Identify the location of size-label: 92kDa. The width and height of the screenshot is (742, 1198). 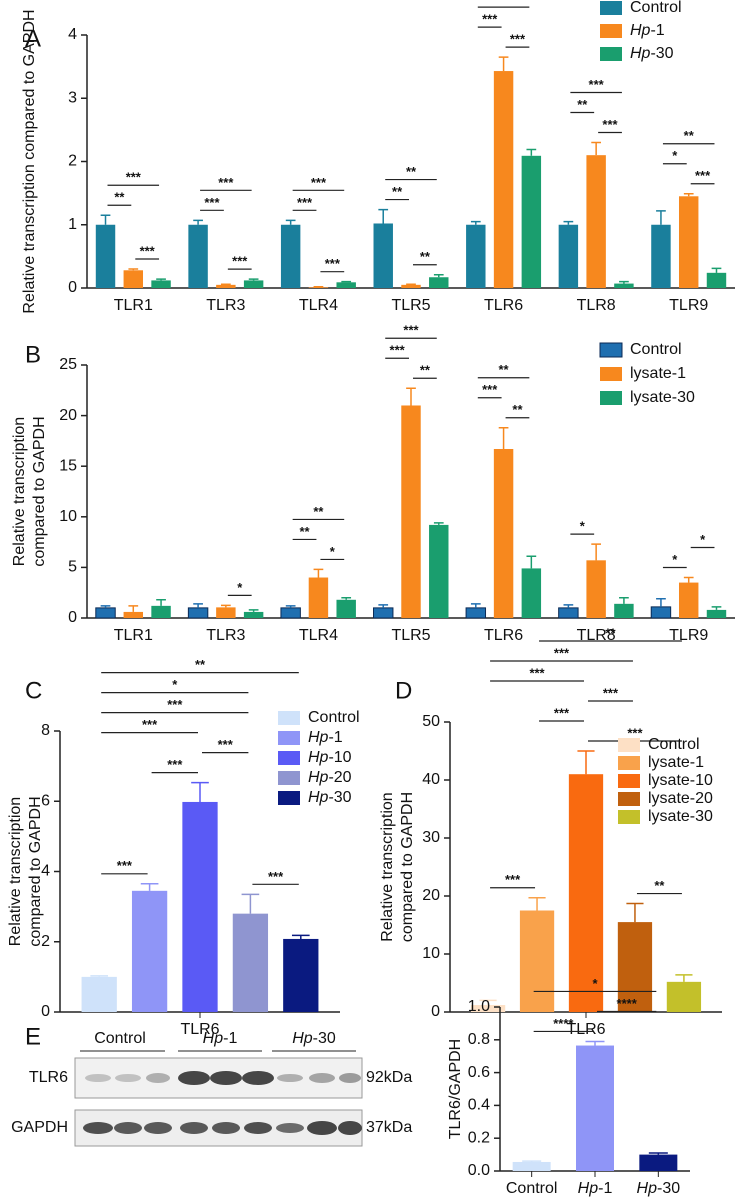
(389, 1077).